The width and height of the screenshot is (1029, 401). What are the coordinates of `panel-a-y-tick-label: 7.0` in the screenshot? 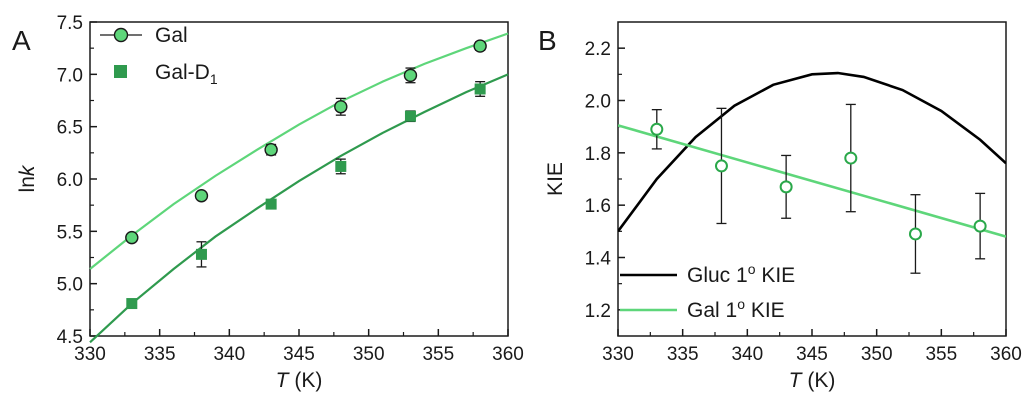 It's located at (70, 75).